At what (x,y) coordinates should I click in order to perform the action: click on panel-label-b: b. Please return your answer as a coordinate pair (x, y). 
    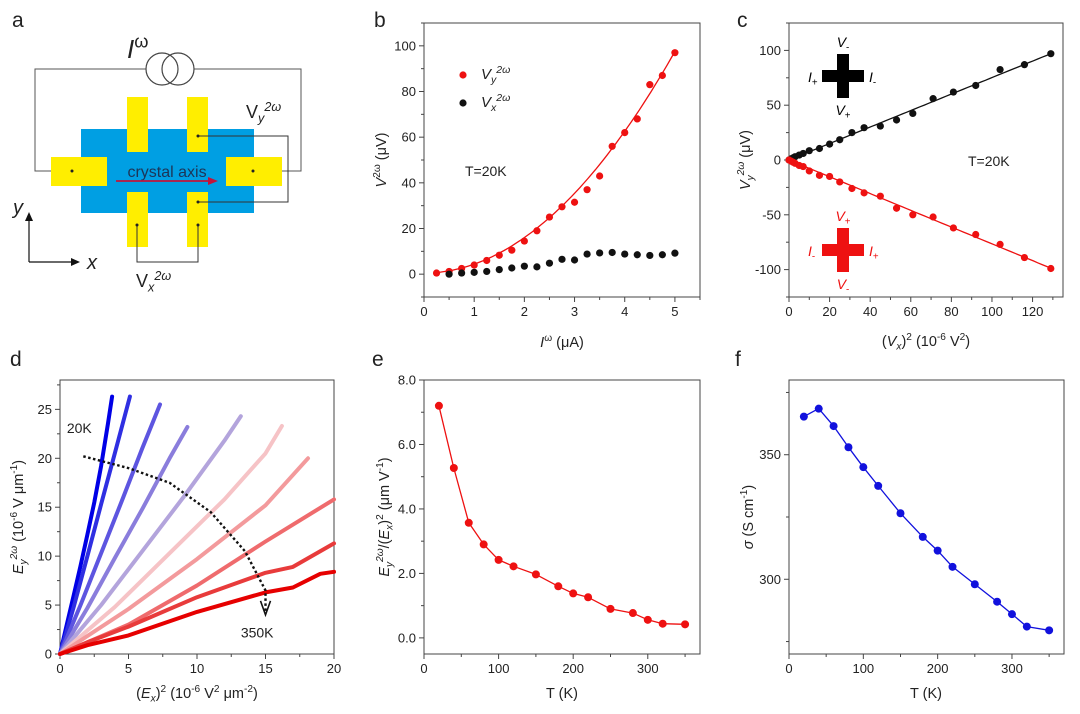
    Looking at the image, I should click on (380, 20).